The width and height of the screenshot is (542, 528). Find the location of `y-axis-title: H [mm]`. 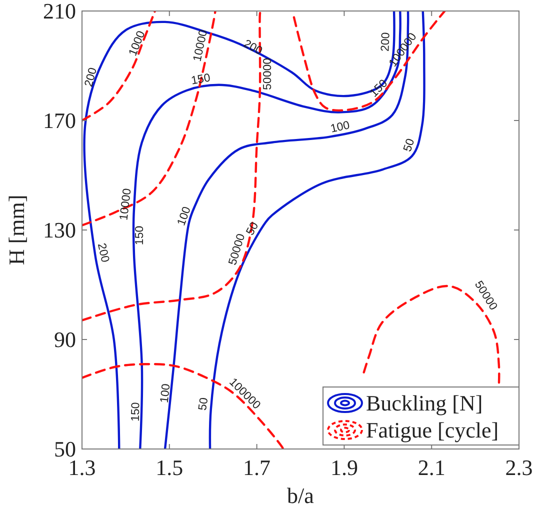

y-axis-title: H [mm] is located at coordinates (16, 230).